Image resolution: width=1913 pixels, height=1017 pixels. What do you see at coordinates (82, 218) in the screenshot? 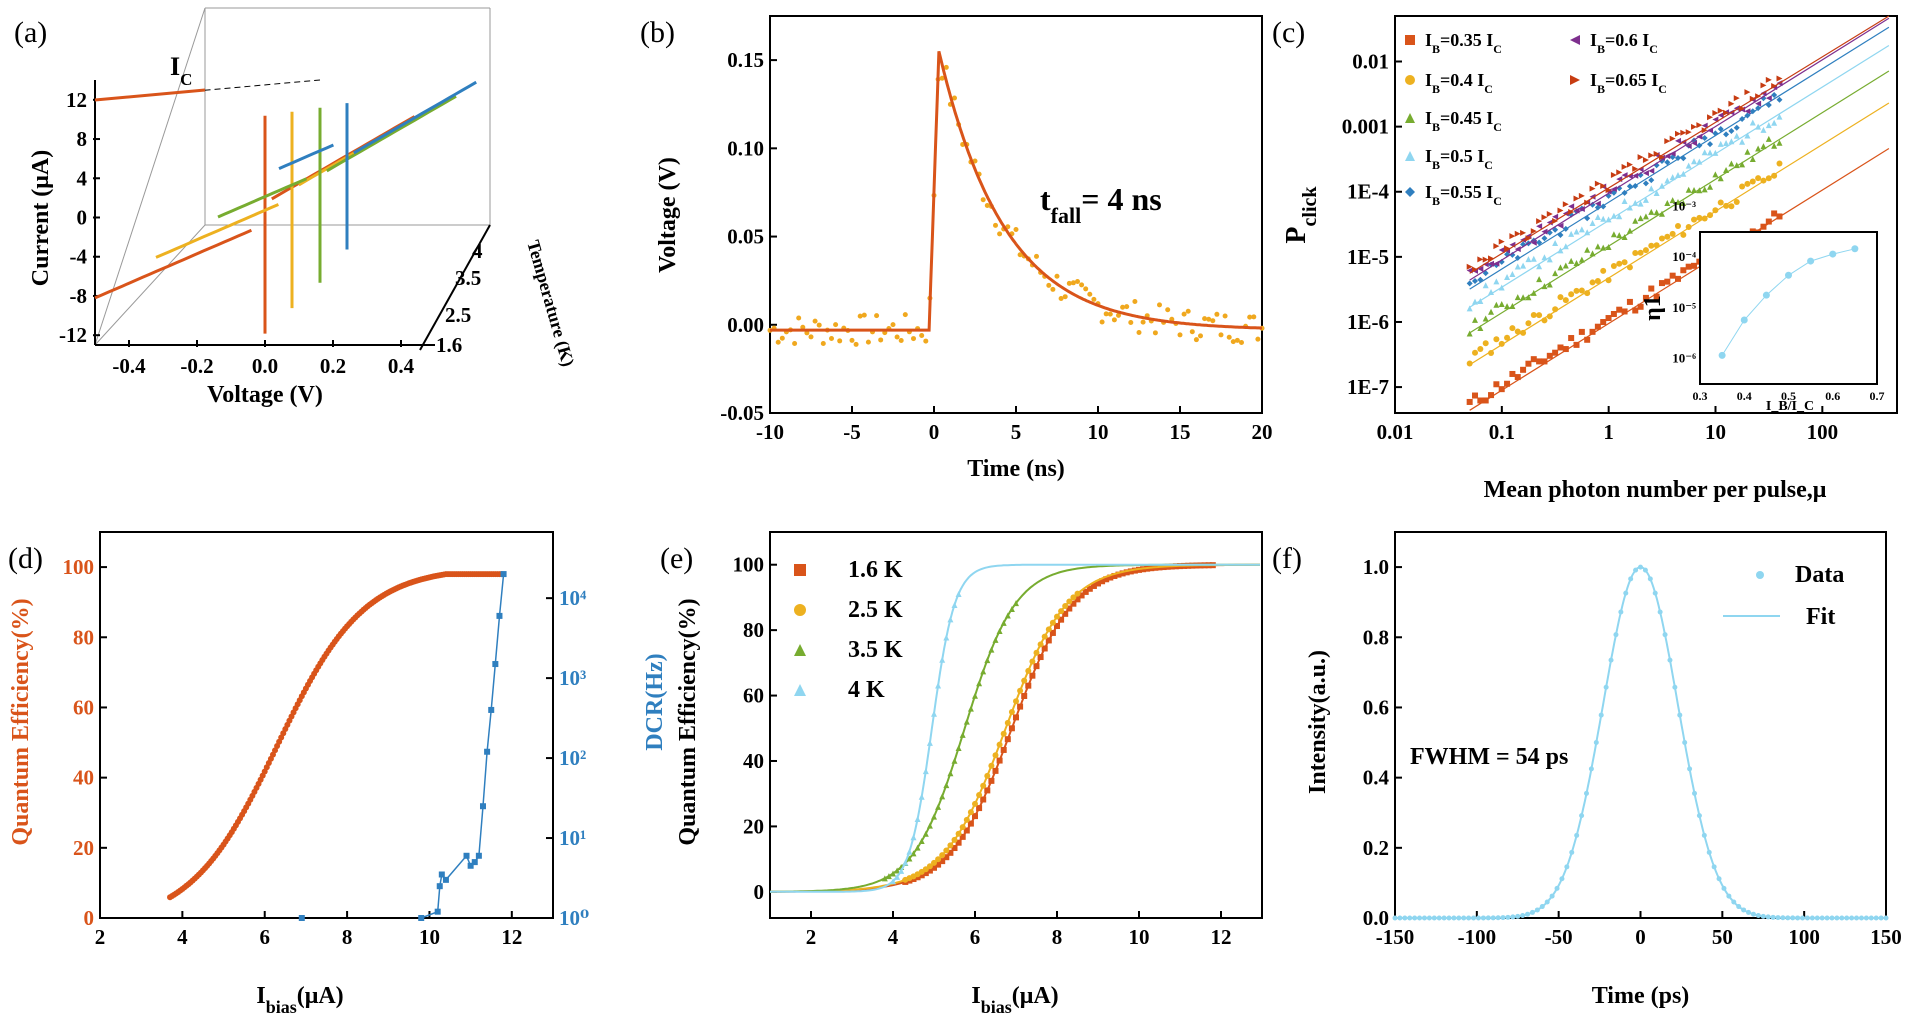
I see `panel-a-y-tick-label: 0` at bounding box center [82, 218].